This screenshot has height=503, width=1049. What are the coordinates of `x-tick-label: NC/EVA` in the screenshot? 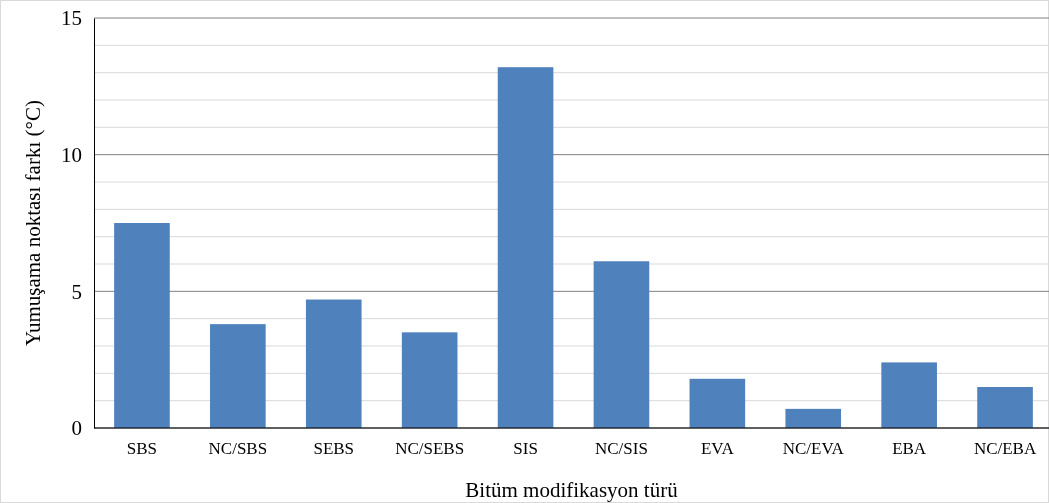 It's located at (813, 449).